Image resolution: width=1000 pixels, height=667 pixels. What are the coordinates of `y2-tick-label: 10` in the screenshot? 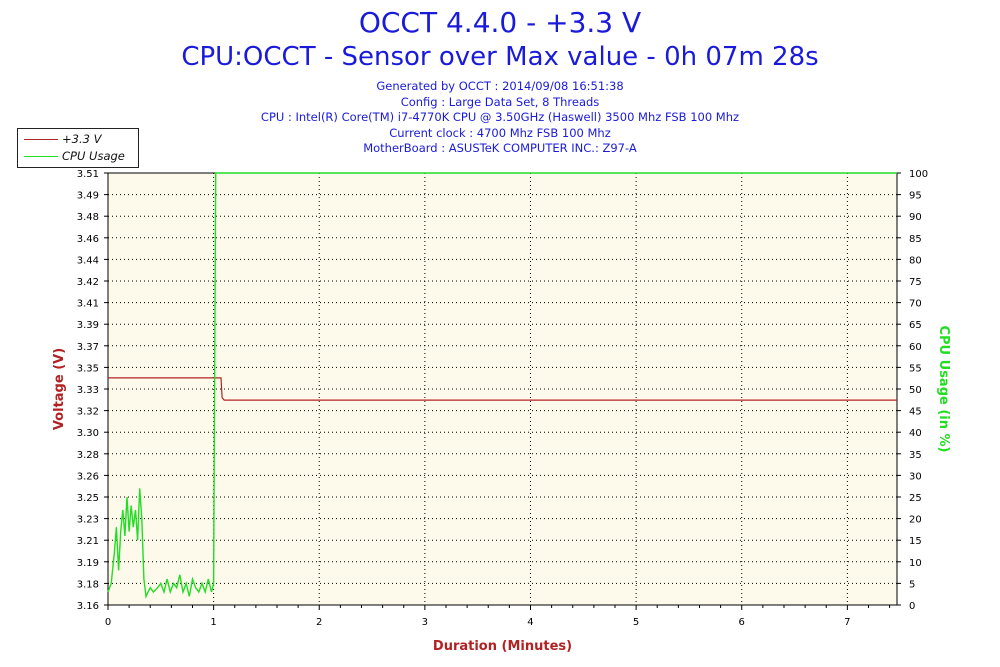 It's located at (915, 563).